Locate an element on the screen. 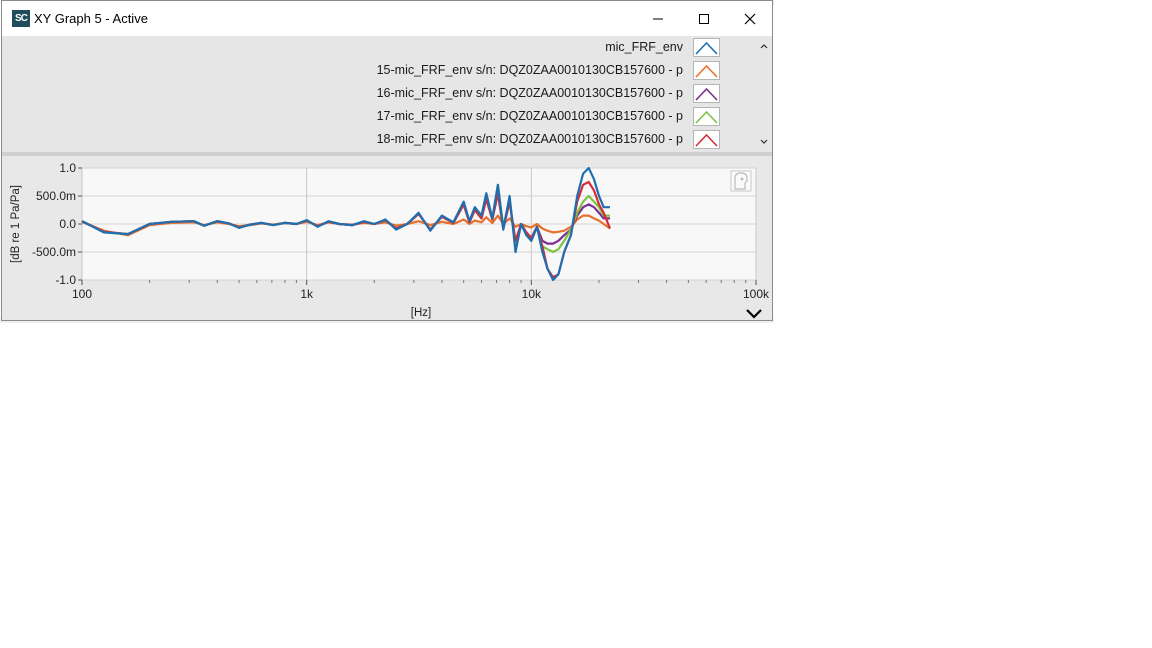 The width and height of the screenshot is (1152, 648). series-lines is located at coordinates (346, 224).